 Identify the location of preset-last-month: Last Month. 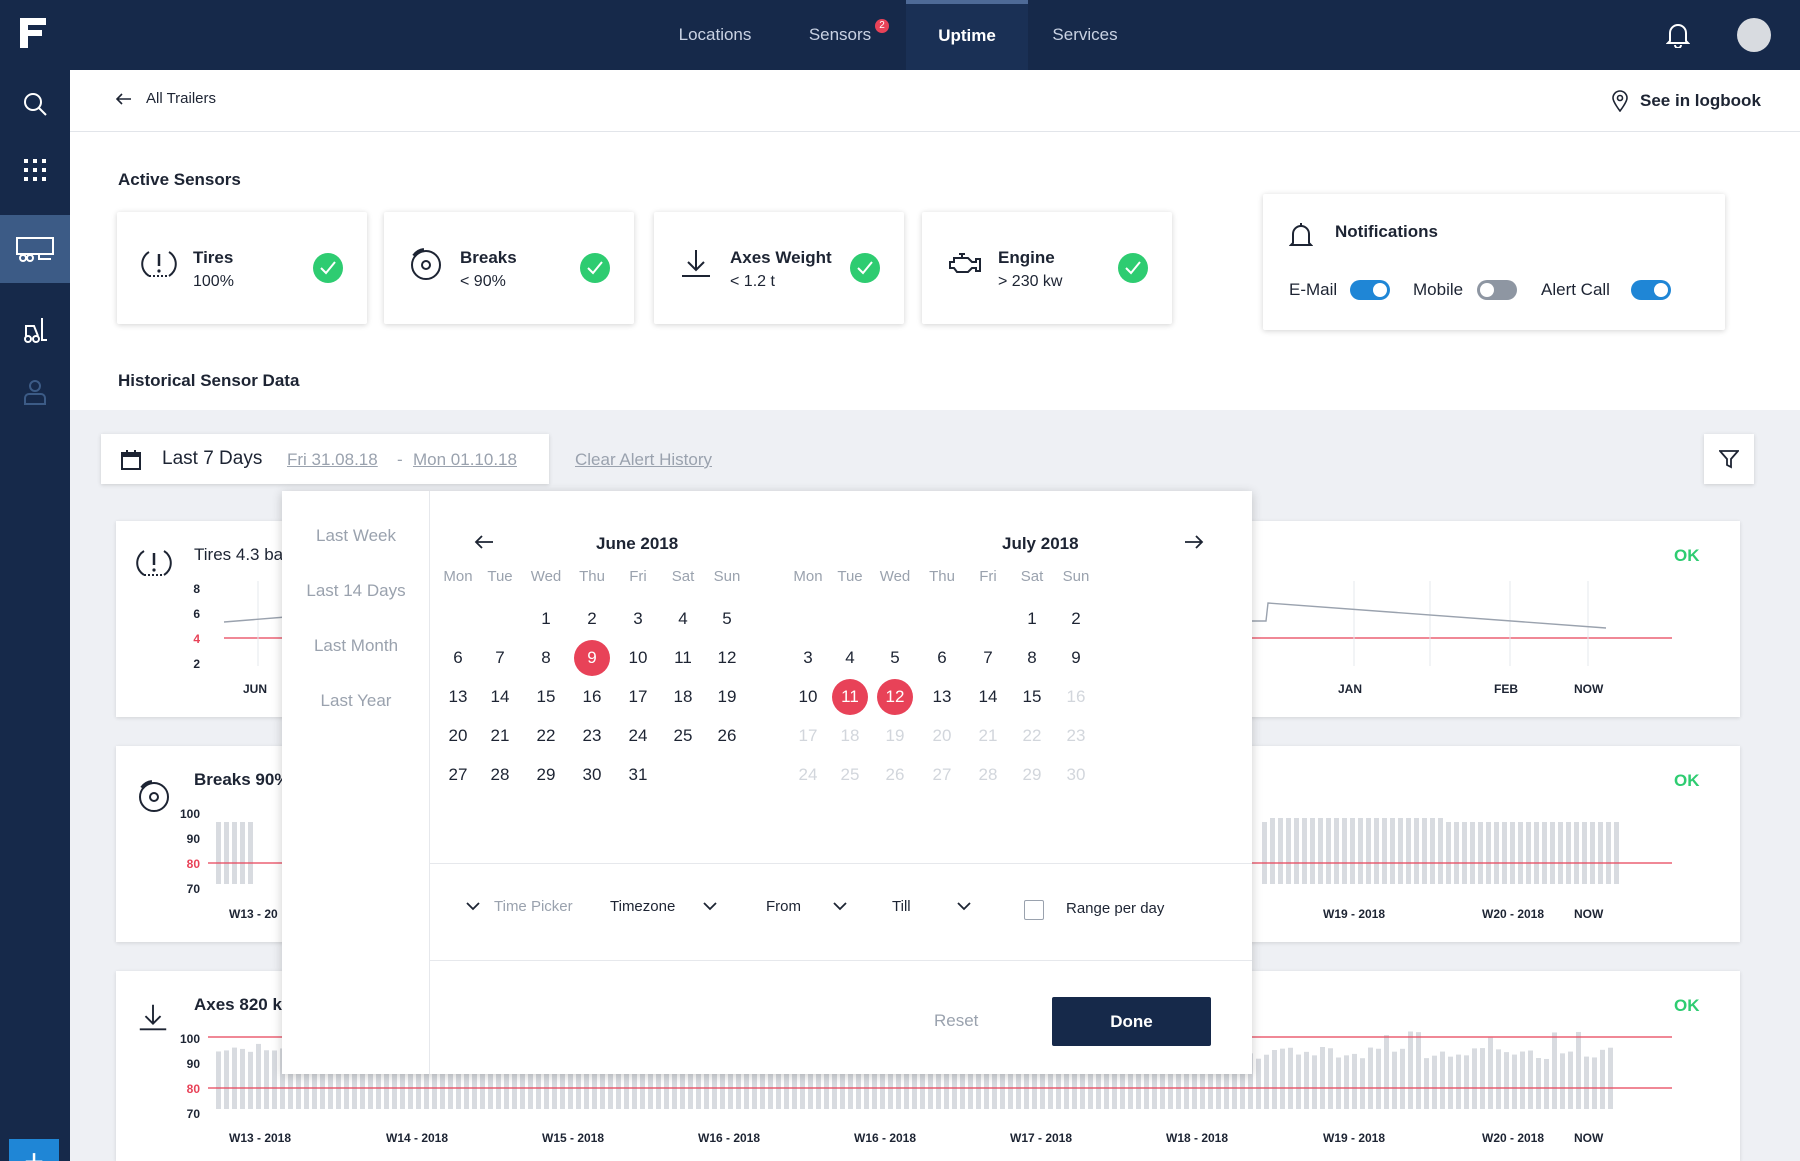
(356, 645).